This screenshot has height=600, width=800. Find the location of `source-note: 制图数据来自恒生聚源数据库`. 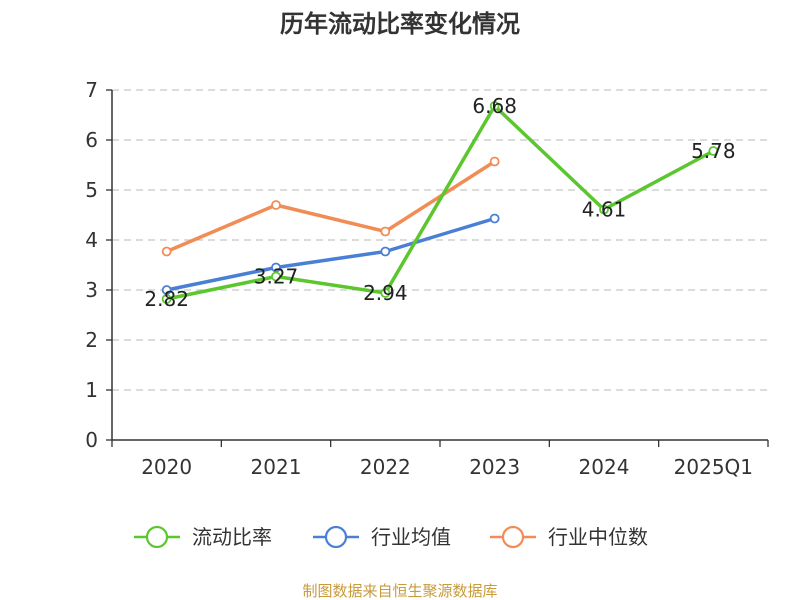

source-note: 制图数据来自恒生聚源数据库 is located at coordinates (399, 591).